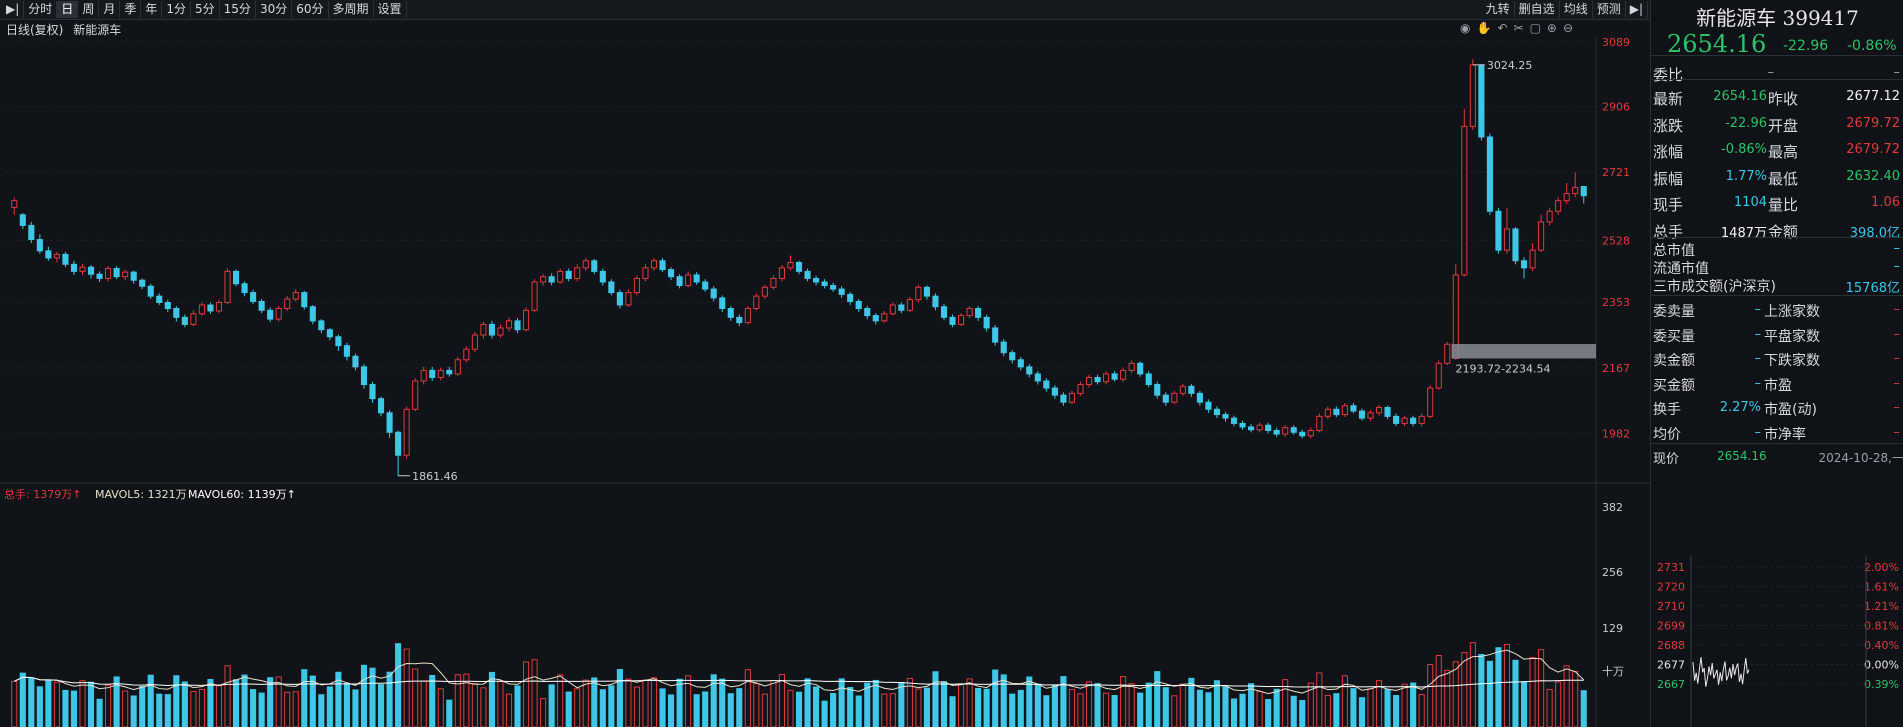 Image resolution: width=1903 pixels, height=727 pixels. I want to click on toolbar-right-2: 均线, so click(1576, 9).